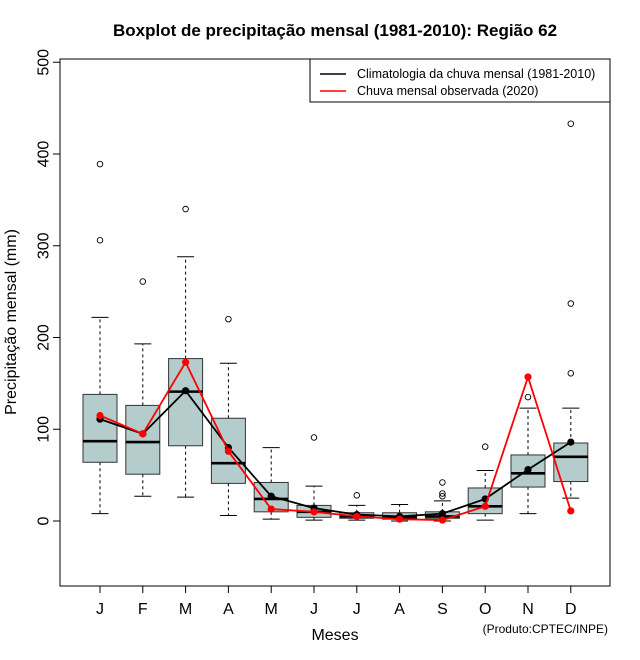 This screenshot has height=660, width=640. Describe the element at coordinates (476, 74) in the screenshot. I see `legend-label-climatology: Climatologia da chuva mensal (1981-2010)` at that location.